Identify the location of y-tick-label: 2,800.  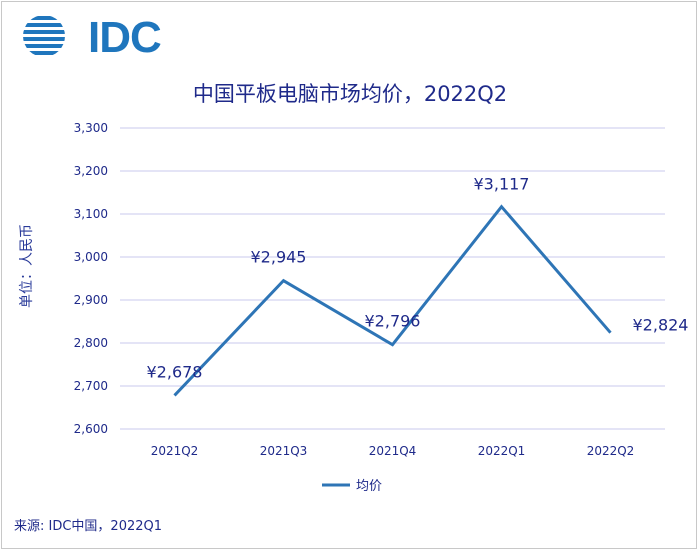
(91, 343).